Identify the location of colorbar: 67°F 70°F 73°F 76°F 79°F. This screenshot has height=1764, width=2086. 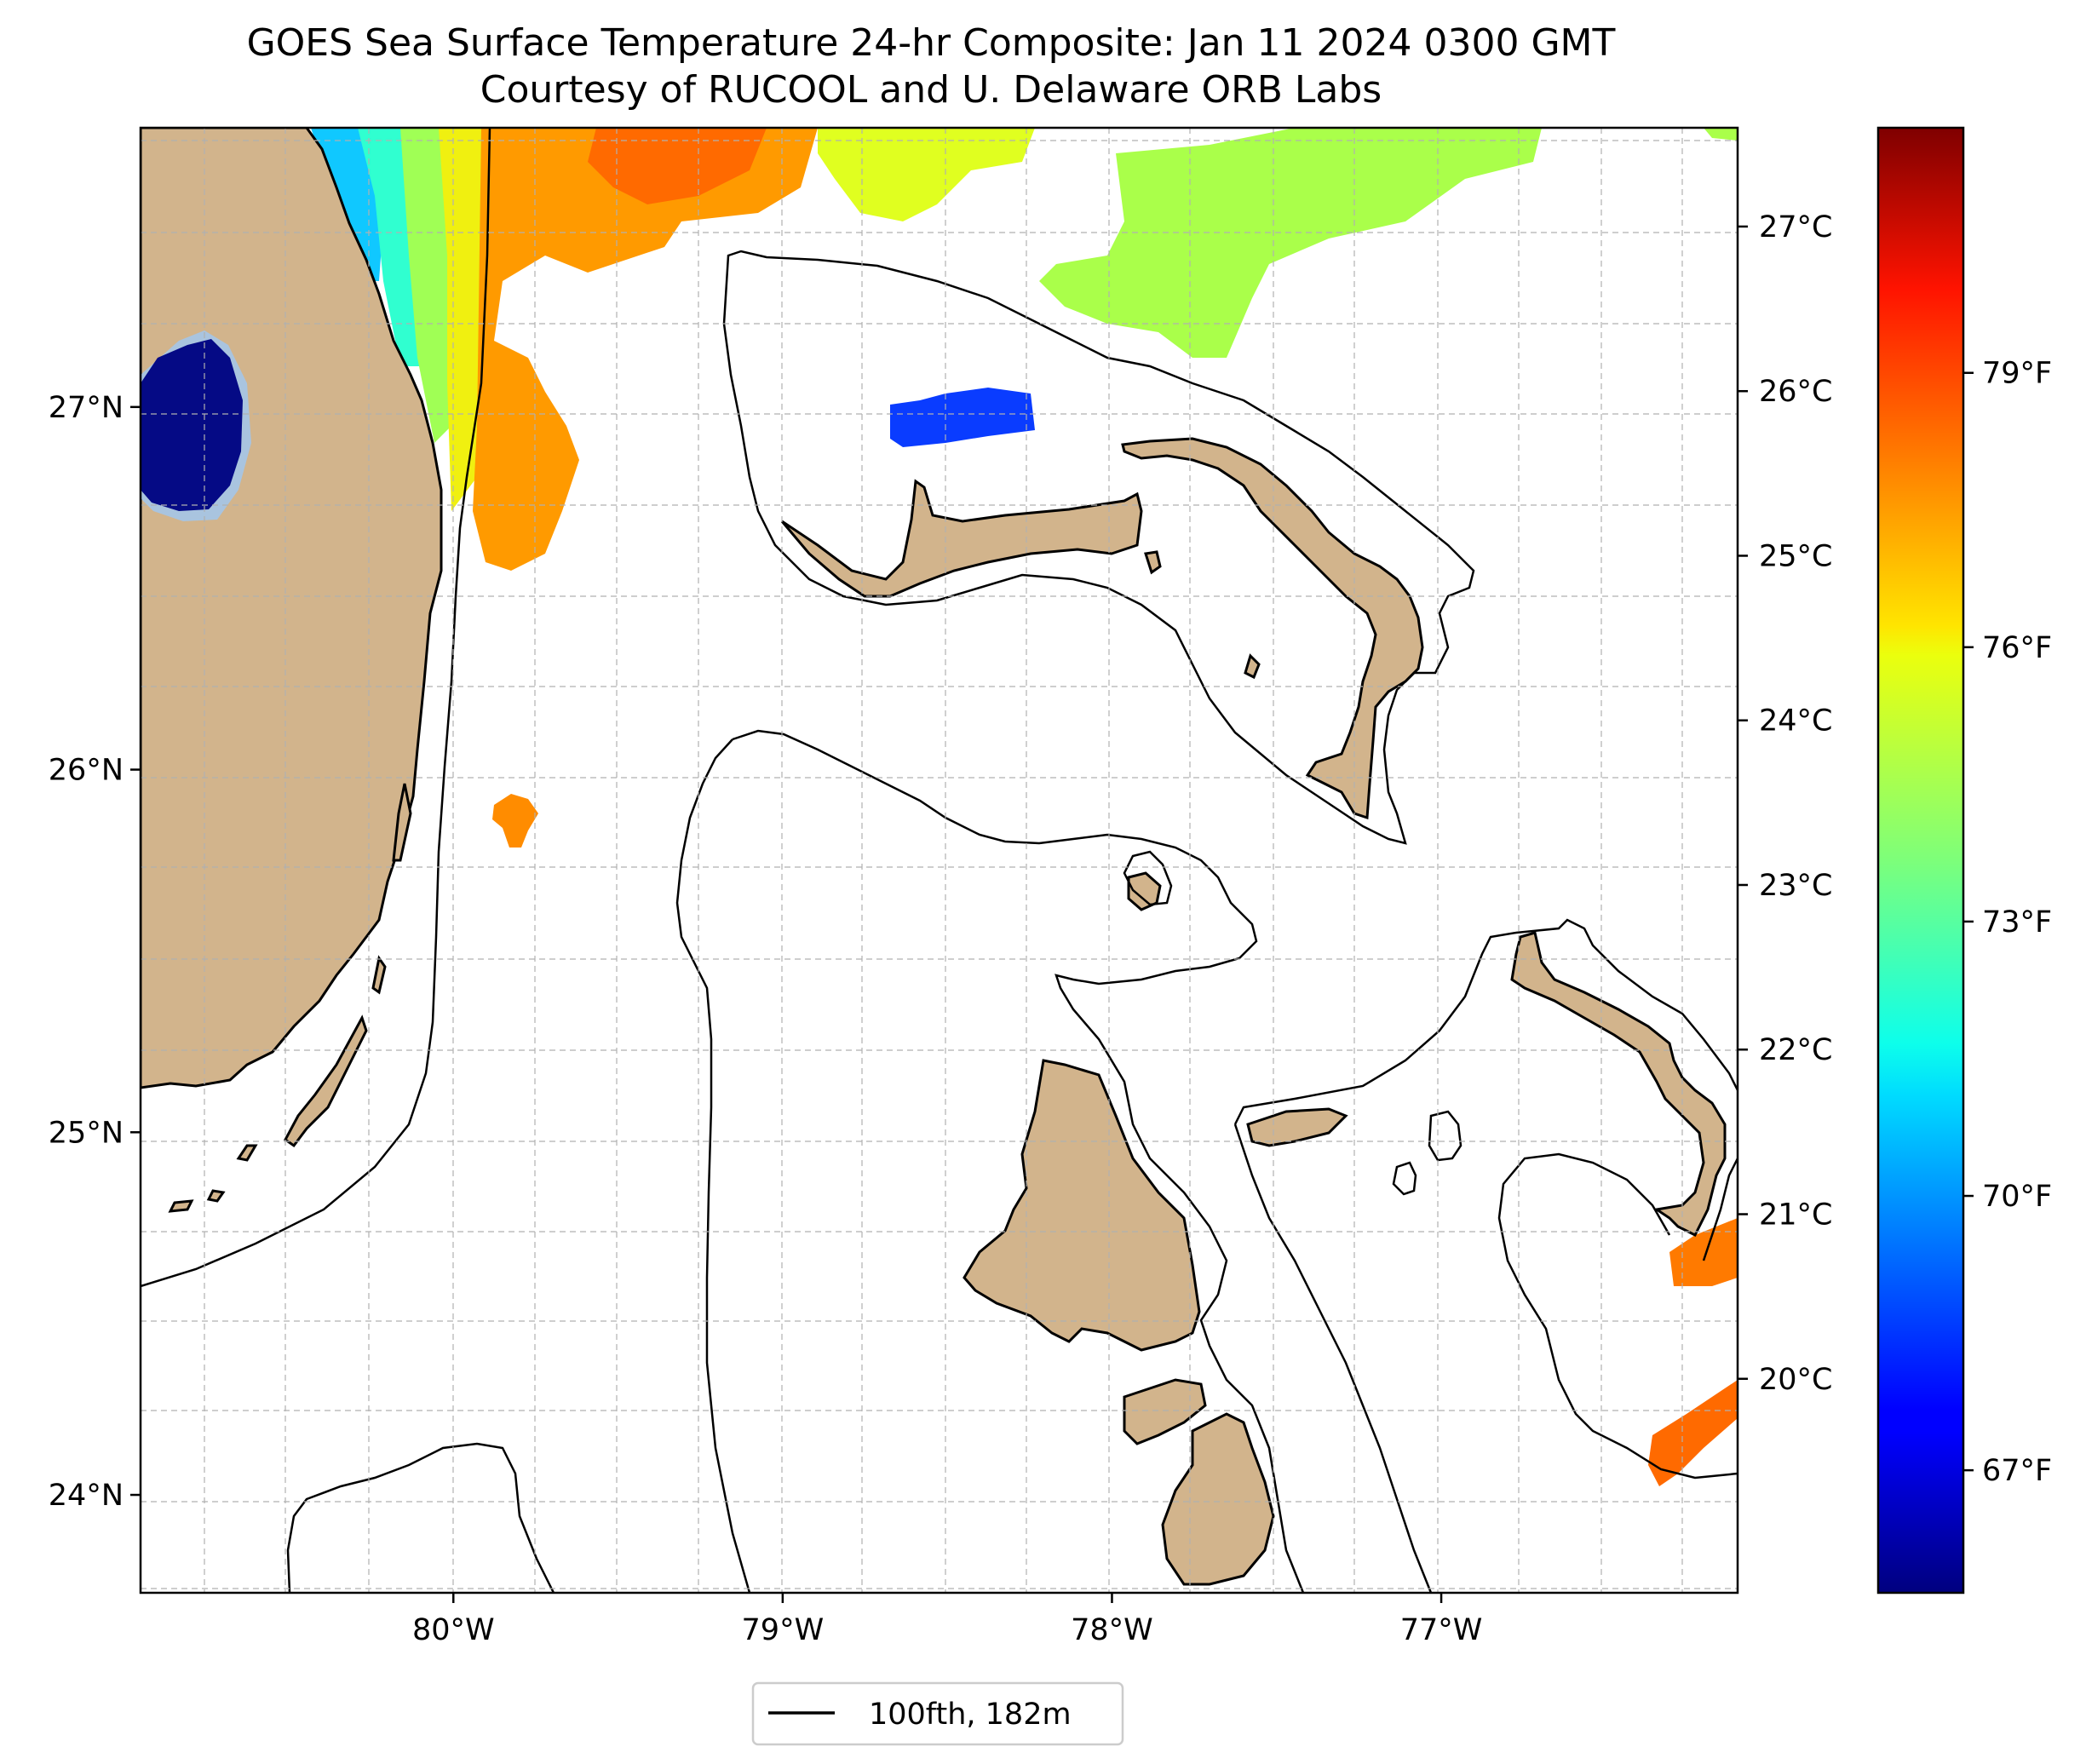
(1964, 860).